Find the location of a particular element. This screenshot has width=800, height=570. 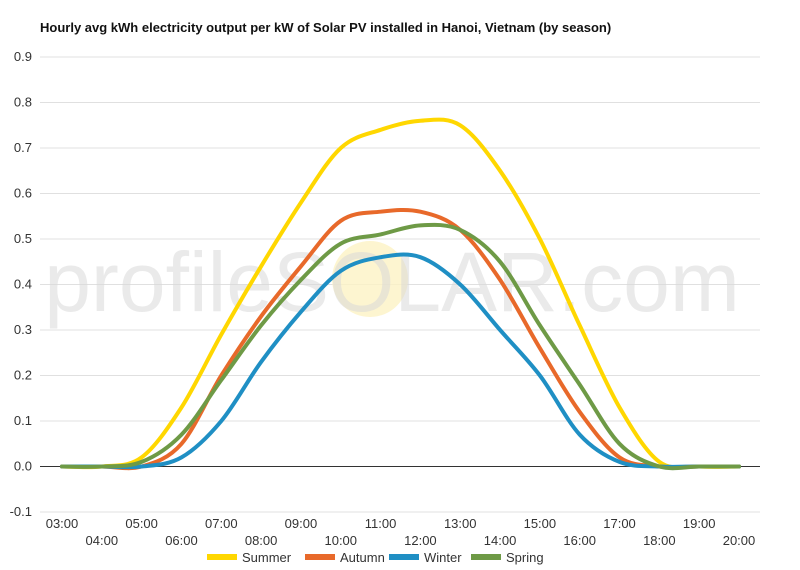

y-tick-label: -0.1 is located at coordinates (21, 511).